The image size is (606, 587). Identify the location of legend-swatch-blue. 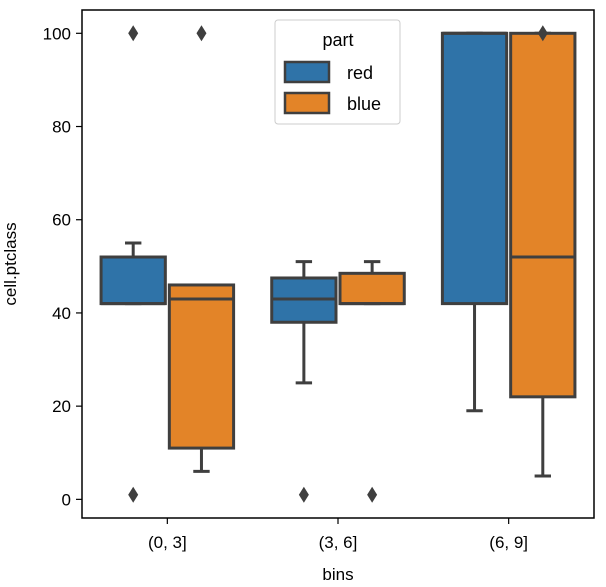
(307, 103).